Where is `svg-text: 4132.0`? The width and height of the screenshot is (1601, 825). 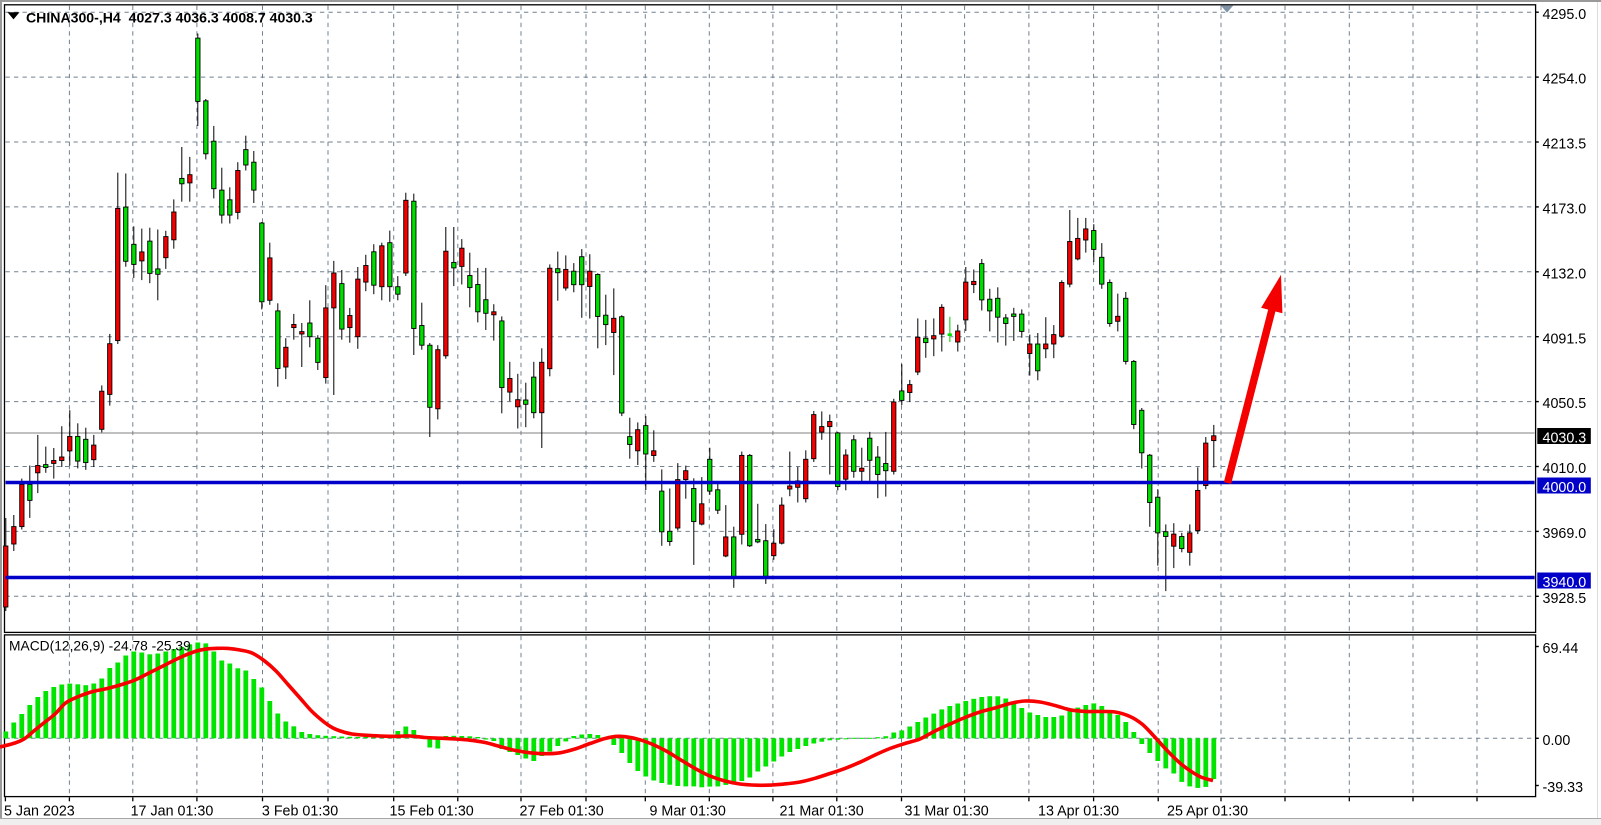
svg-text: 4132.0 is located at coordinates (1565, 274).